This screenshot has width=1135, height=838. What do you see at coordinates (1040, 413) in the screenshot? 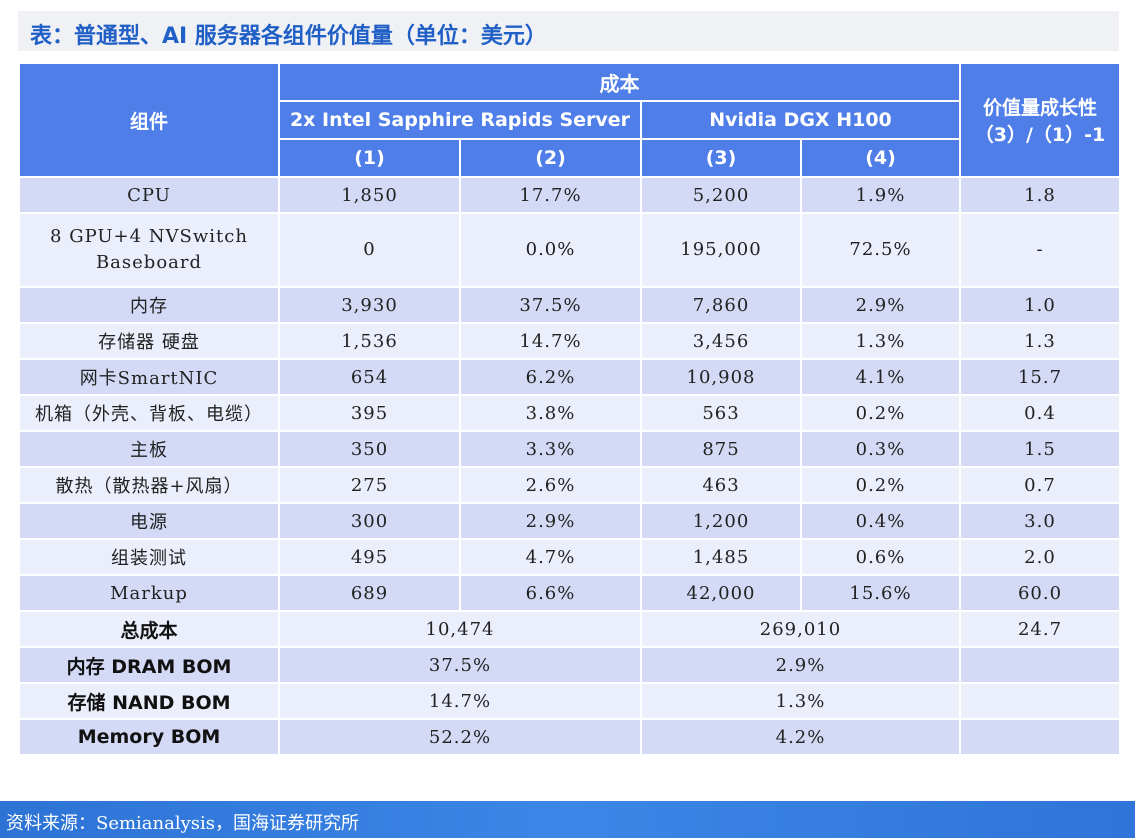
I see `cell-growth: 0.4` at bounding box center [1040, 413].